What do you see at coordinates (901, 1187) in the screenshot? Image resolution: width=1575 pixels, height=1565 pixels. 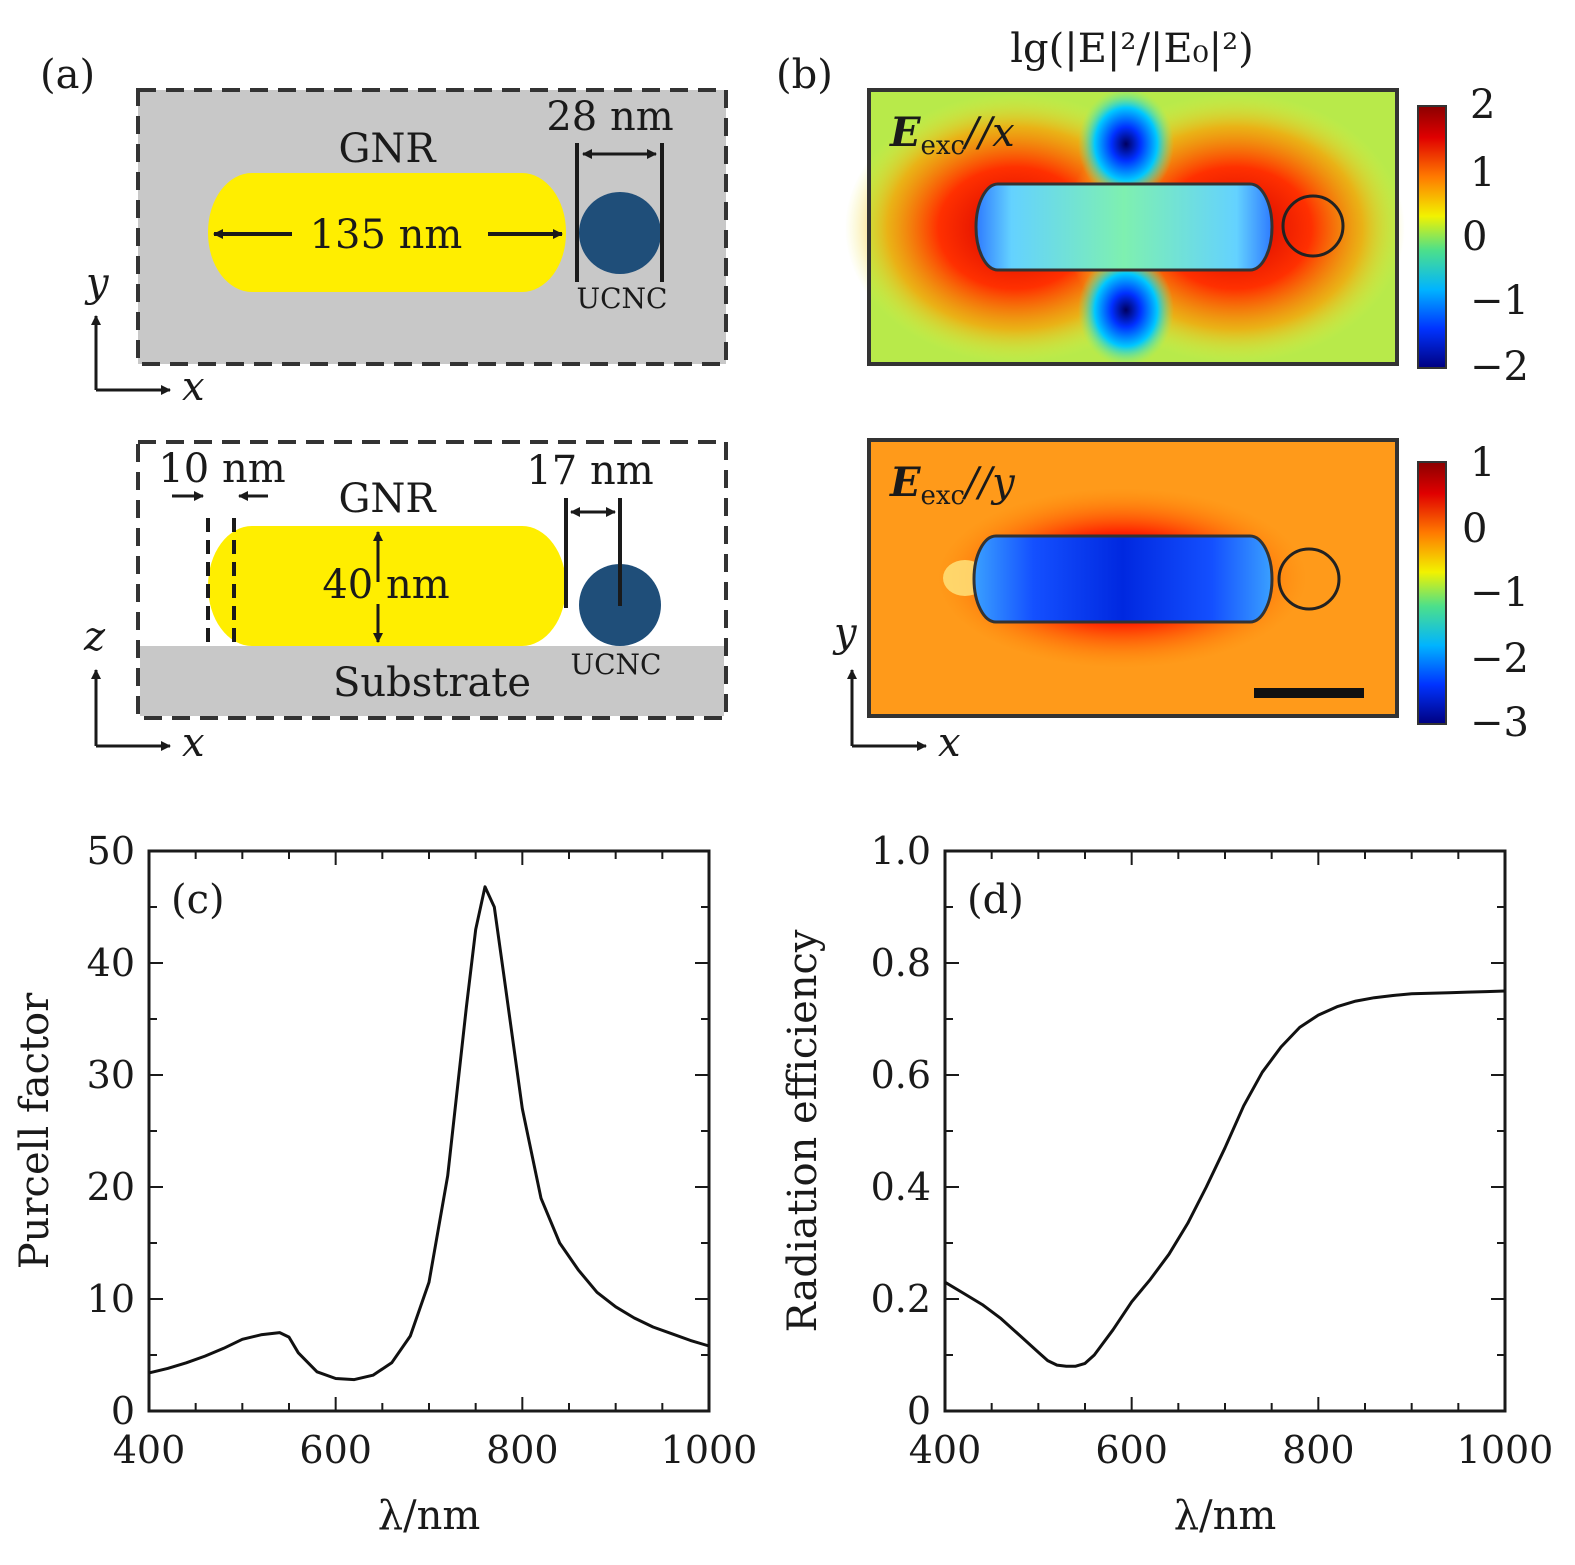 I see `y-tick-label: 0.4` at bounding box center [901, 1187].